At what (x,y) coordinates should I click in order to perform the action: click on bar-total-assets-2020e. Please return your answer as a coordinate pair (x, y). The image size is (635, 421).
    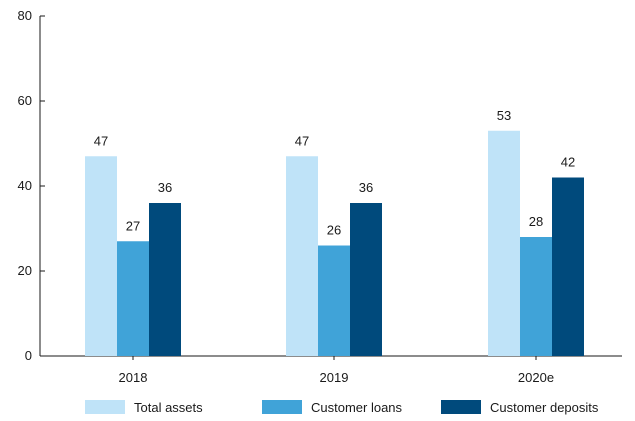
    Looking at the image, I should click on (504, 243).